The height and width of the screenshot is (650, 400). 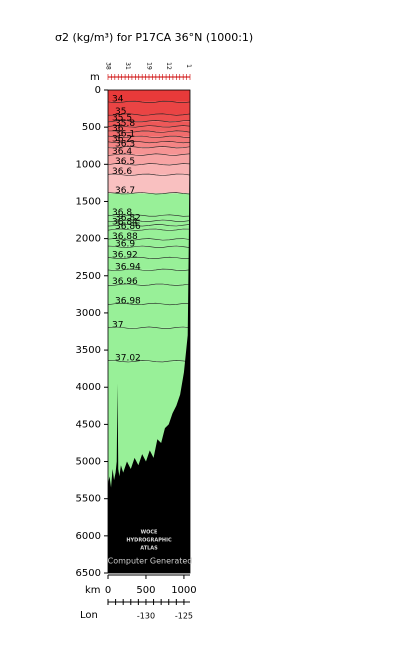 What do you see at coordinates (128, 267) in the screenshot?
I see `contour-label: 36.94` at bounding box center [128, 267].